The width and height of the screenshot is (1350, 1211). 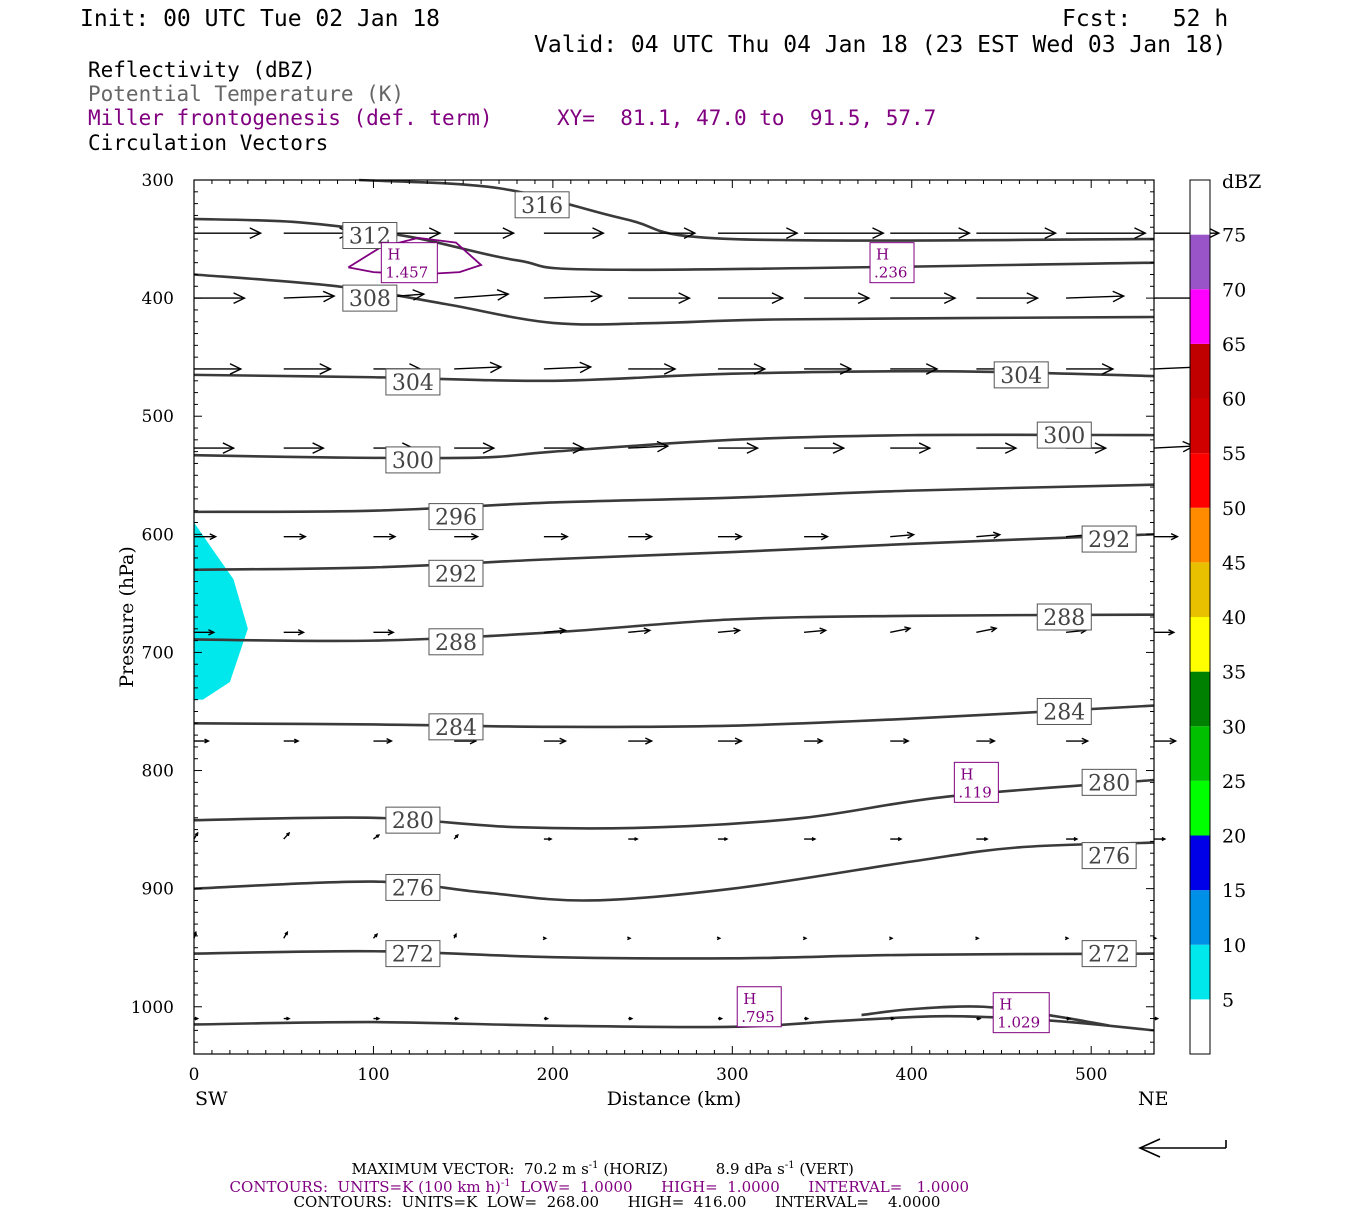 I want to click on colorbar-label: 60, so click(x=1234, y=400).